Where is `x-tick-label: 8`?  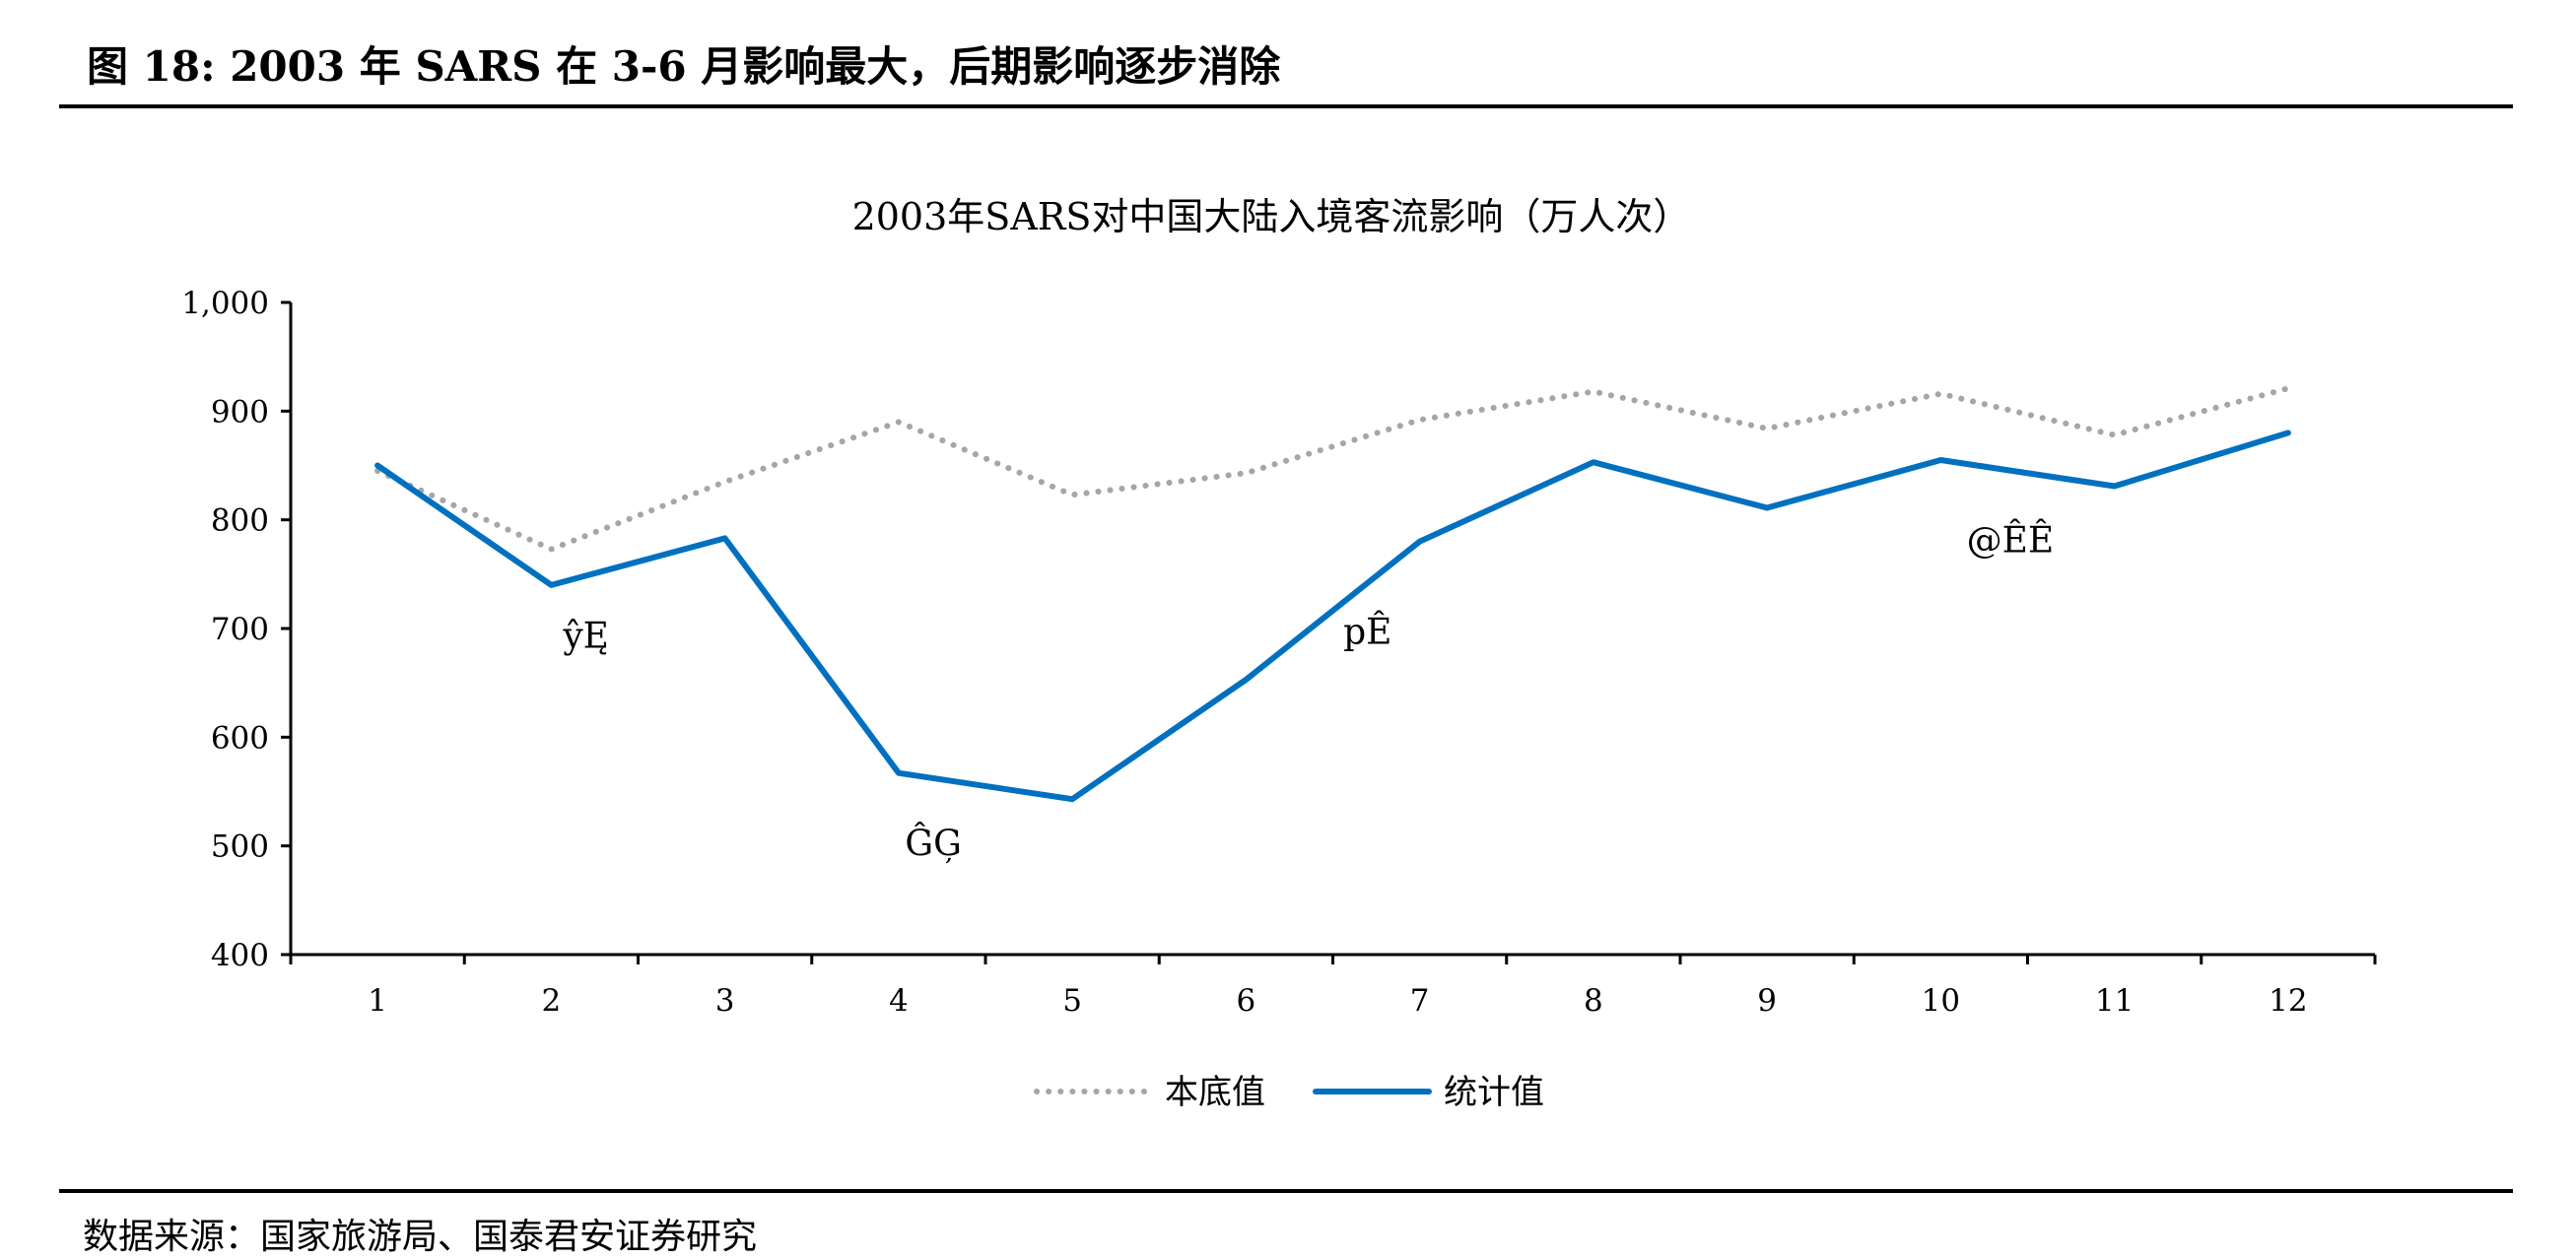 x-tick-label: 8 is located at coordinates (1593, 1001).